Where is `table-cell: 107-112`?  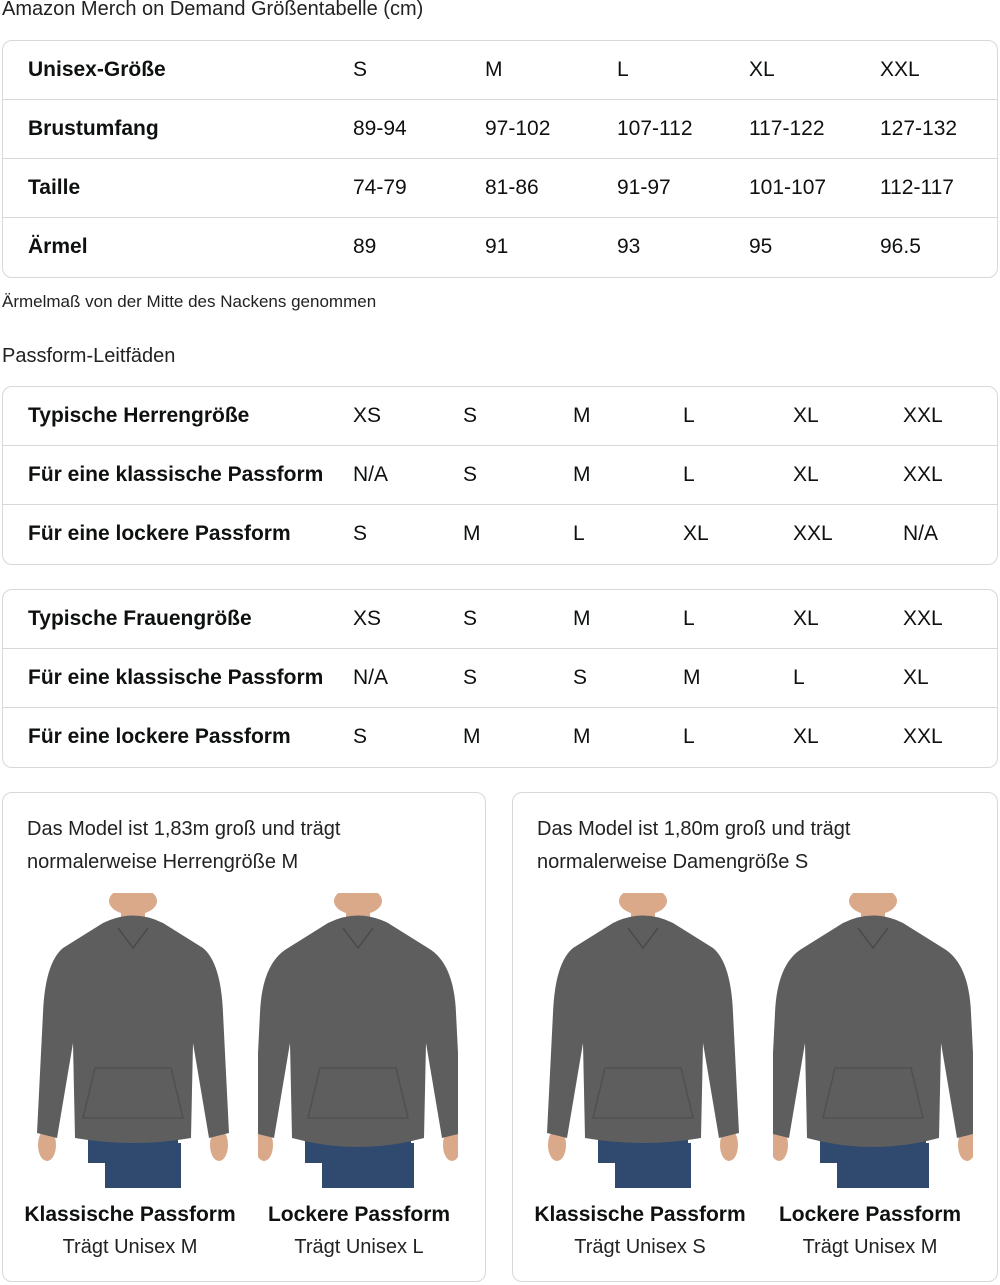 table-cell: 107-112 is located at coordinates (655, 128).